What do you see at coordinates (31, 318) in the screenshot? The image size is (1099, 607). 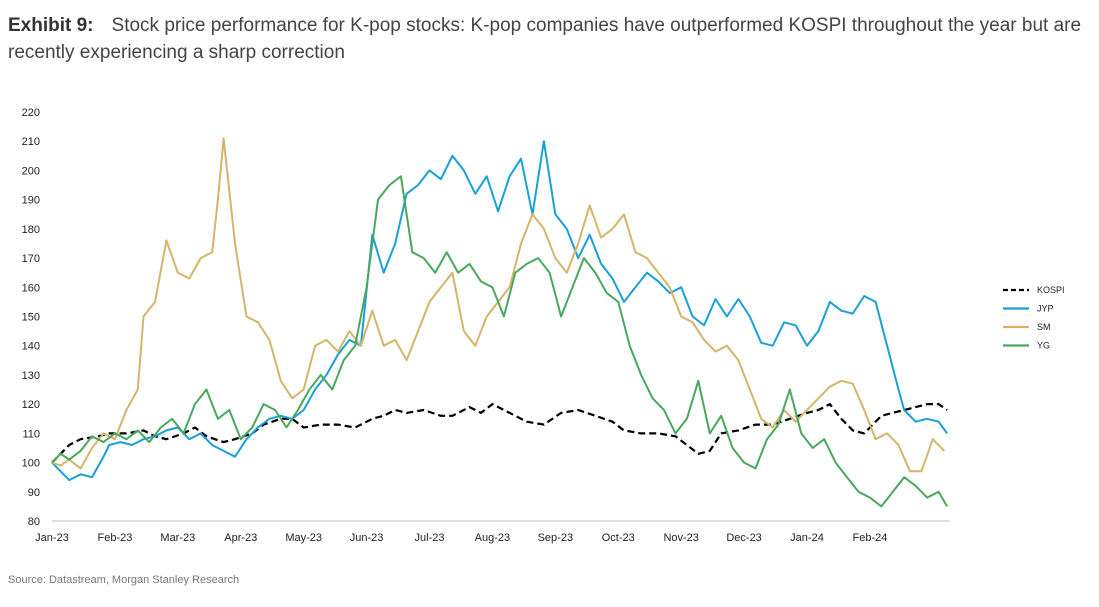 I see `y-tick-label: 150` at bounding box center [31, 318].